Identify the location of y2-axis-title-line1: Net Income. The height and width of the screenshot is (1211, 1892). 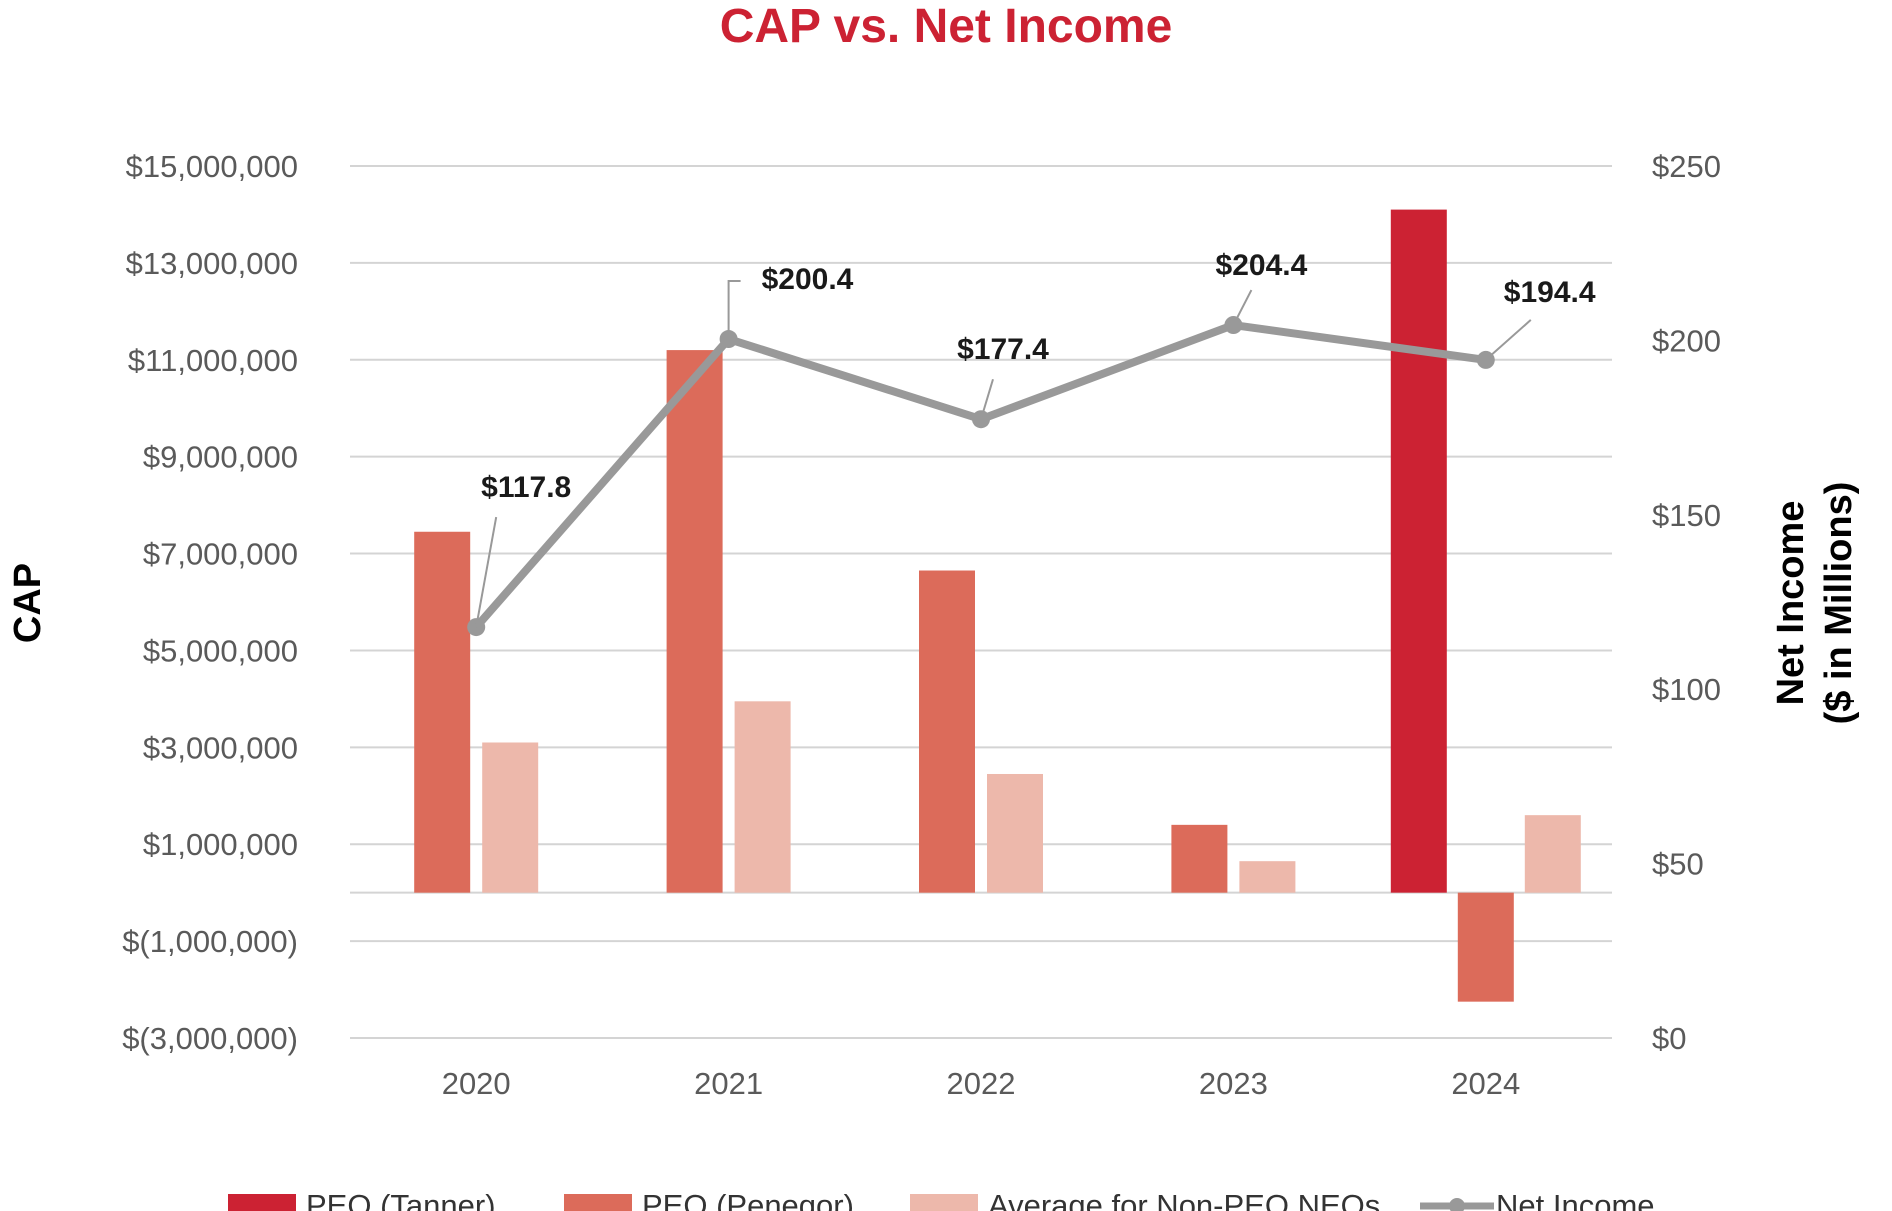
(1791, 603).